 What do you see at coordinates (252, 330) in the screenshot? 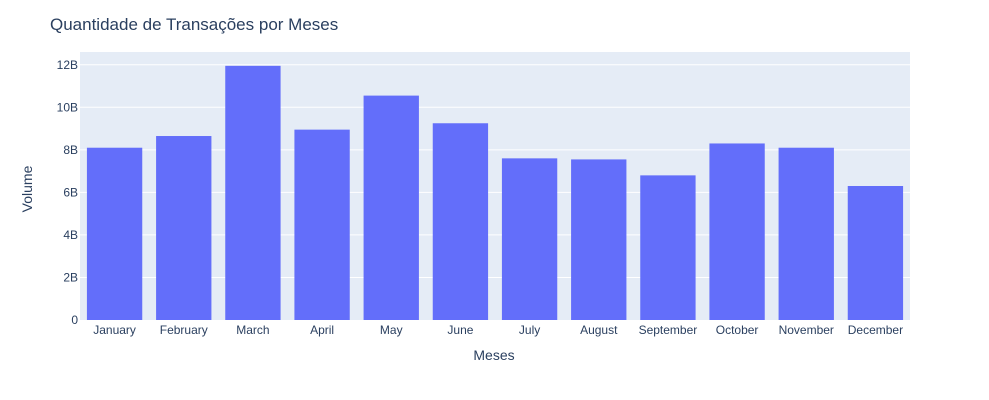
I see `x-tick-label: March` at bounding box center [252, 330].